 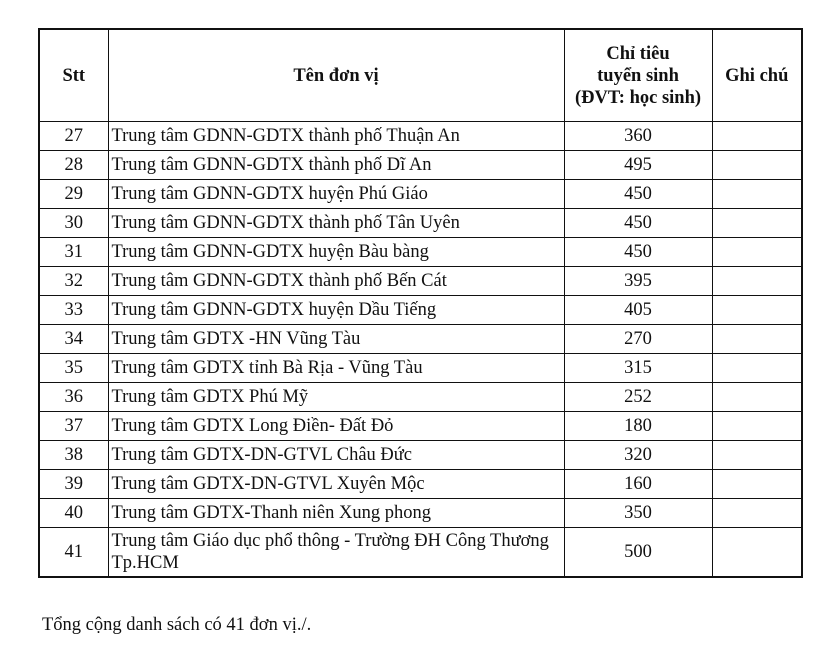 I want to click on cell-unit-name: Trung tâm GDTX tỉnh Bà Rịa - Vũng Tàu, so click(x=336, y=368).